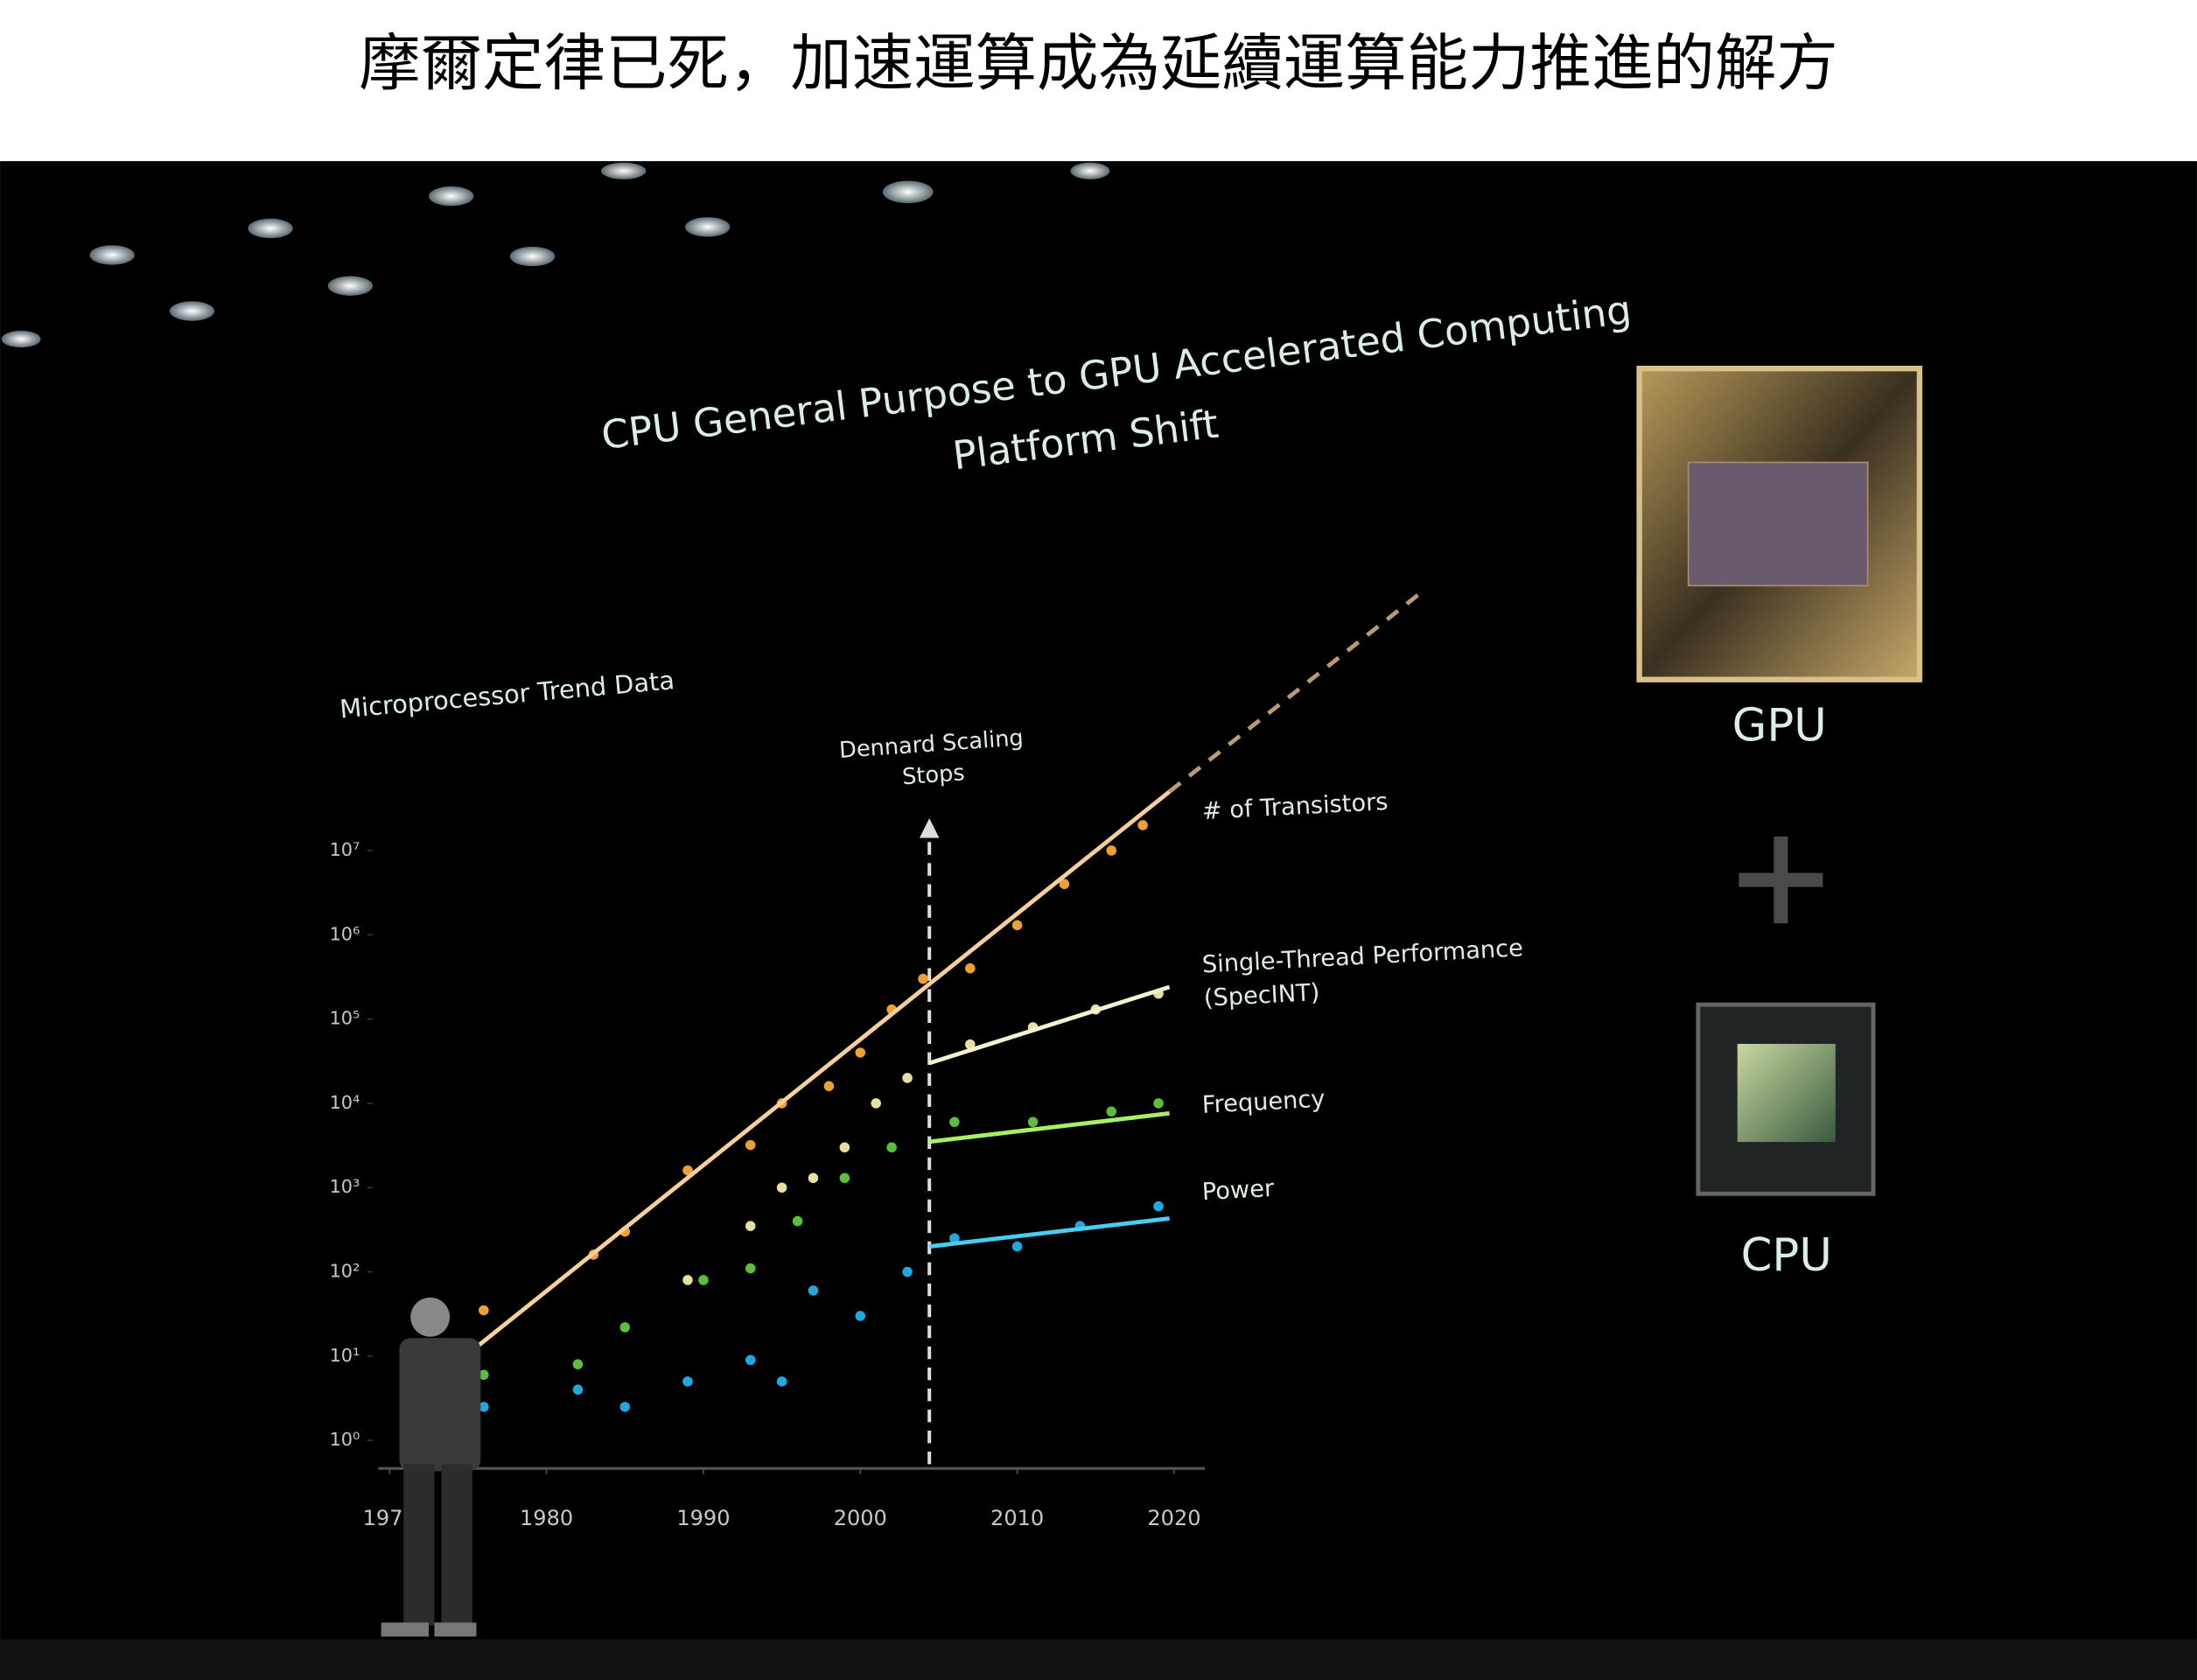 The height and width of the screenshot is (1680, 2197). What do you see at coordinates (1261, 995) in the screenshot?
I see `series-sublabel: (SpecINT)` at bounding box center [1261, 995].